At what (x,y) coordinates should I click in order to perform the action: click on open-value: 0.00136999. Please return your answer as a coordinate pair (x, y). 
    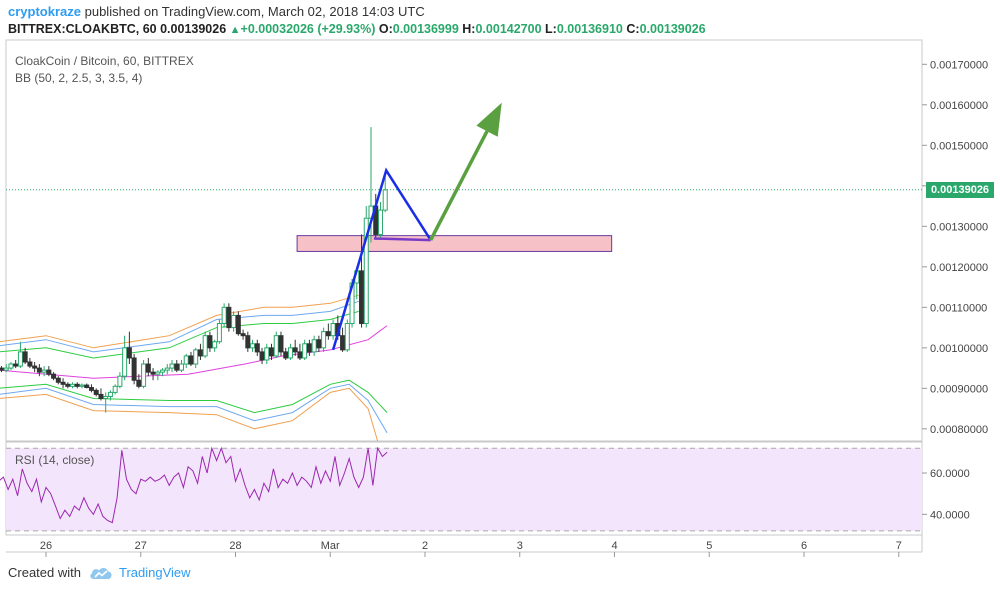
    Looking at the image, I should click on (425, 29).